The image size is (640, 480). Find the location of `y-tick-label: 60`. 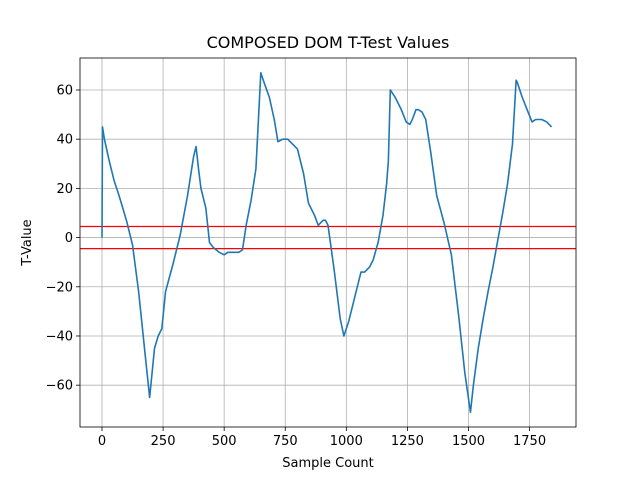

y-tick-label: 60 is located at coordinates (64, 90).